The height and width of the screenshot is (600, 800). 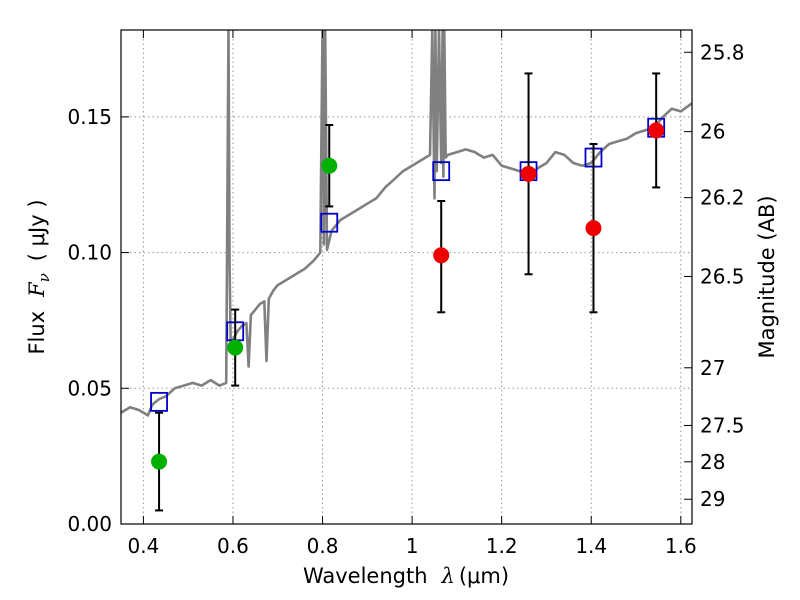 What do you see at coordinates (406, 576) in the screenshot?
I see `x-axis-label: Wavelength λ (μm)` at bounding box center [406, 576].